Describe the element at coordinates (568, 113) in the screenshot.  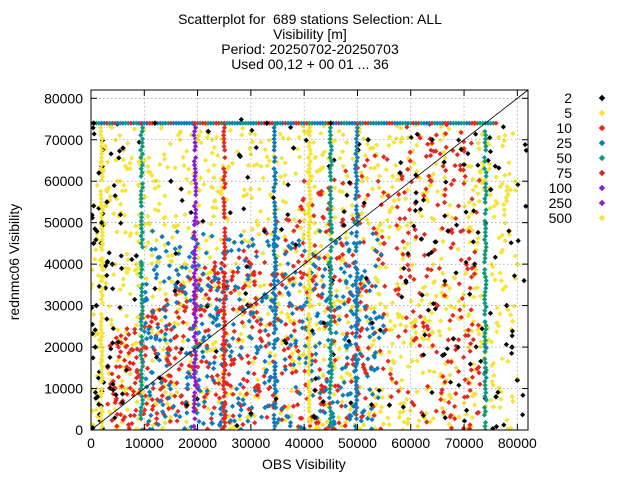
I see `legend-label-5: 5` at that location.